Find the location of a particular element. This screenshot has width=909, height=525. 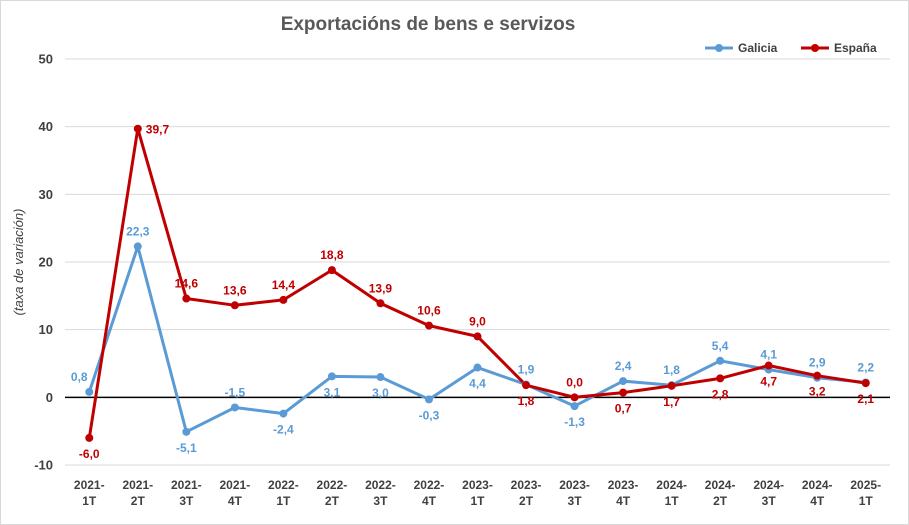

data-label-espana: 1,8 is located at coordinates (526, 401).